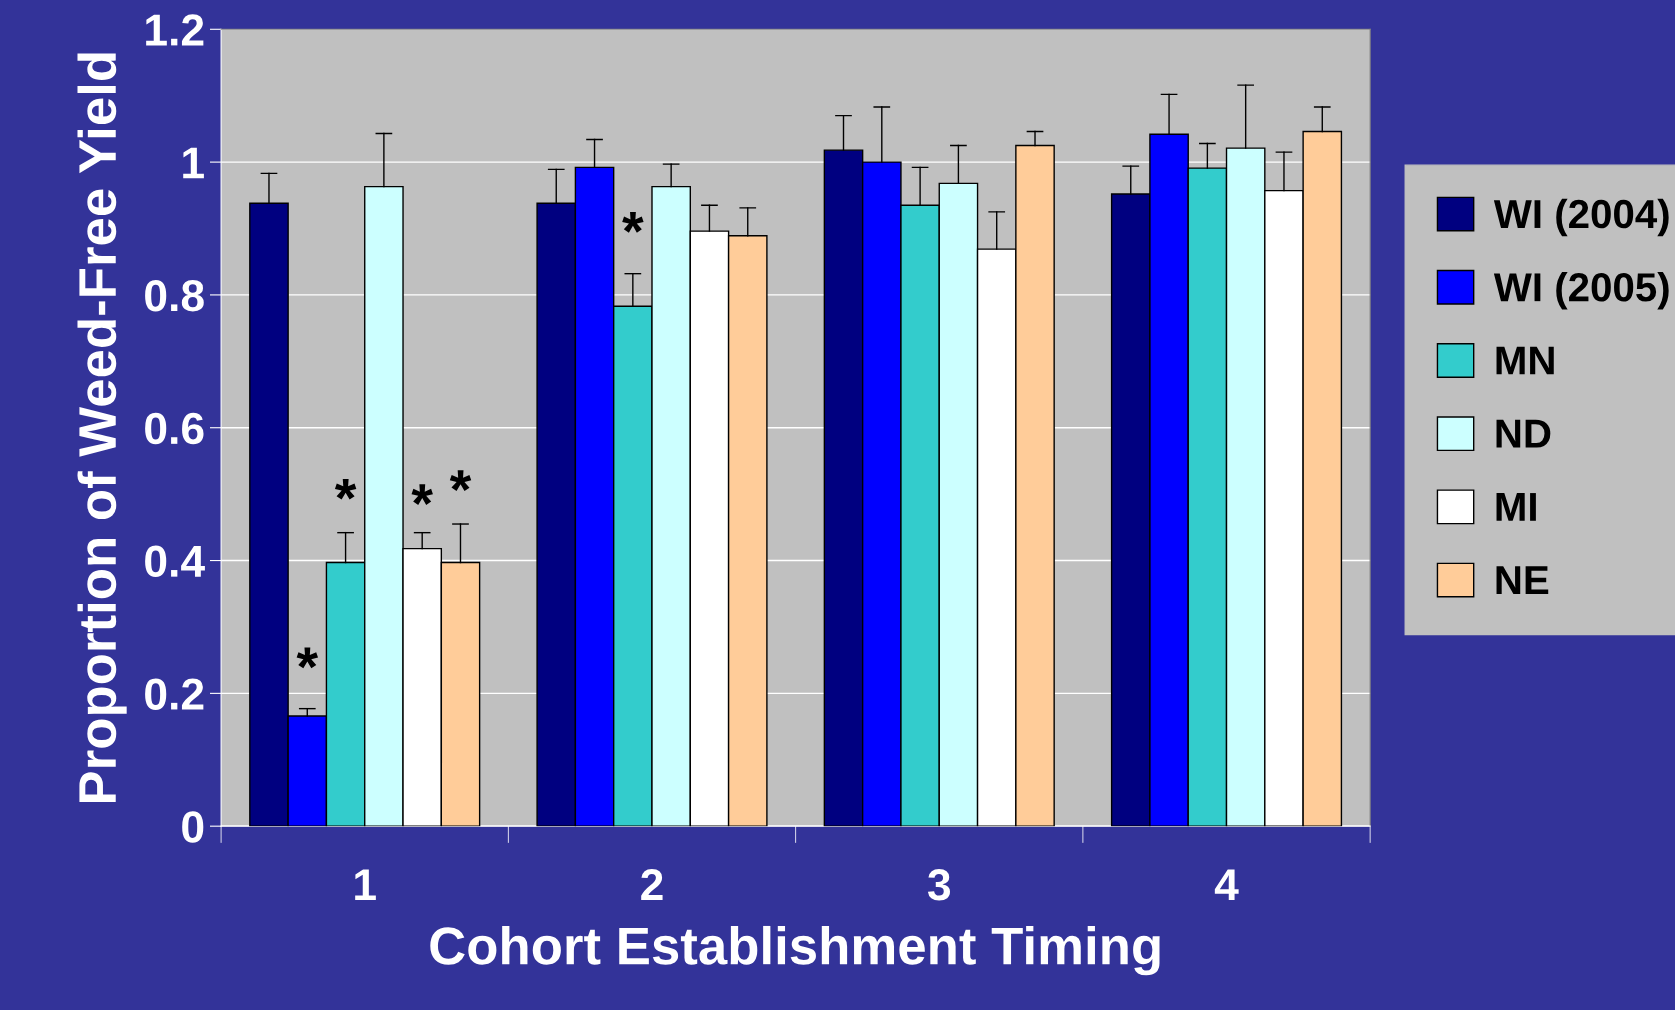 This screenshot has height=1010, width=1675. Describe the element at coordinates (652, 885) in the screenshot. I see `x-tick-label: 2` at that location.